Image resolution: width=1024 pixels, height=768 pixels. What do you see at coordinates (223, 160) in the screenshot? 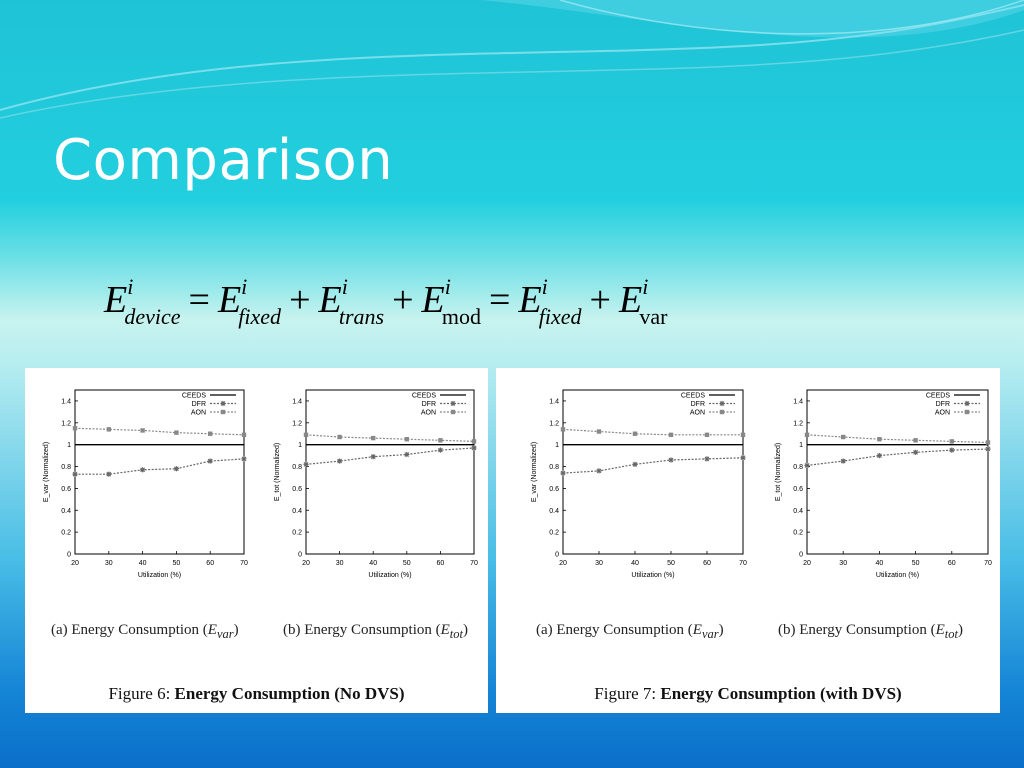
I see `slide-title: Comparison` at bounding box center [223, 160].